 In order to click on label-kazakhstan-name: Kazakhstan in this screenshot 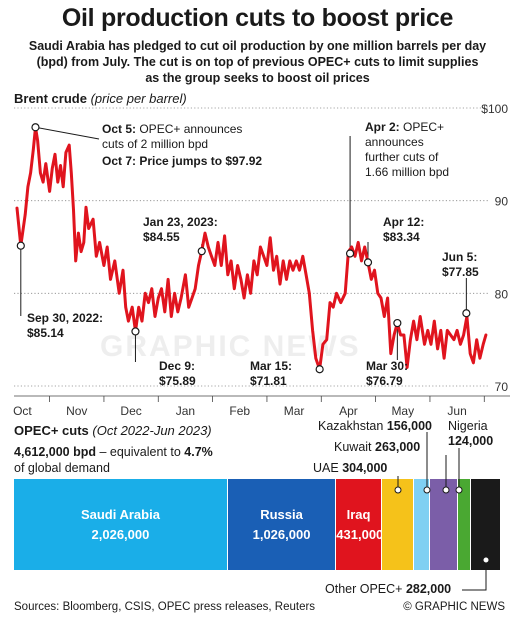, I will do `click(351, 426)`.